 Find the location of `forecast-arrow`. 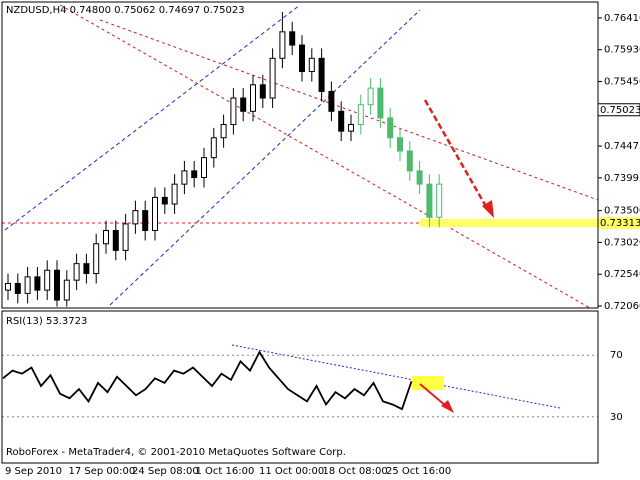

forecast-arrow is located at coordinates (456, 155).